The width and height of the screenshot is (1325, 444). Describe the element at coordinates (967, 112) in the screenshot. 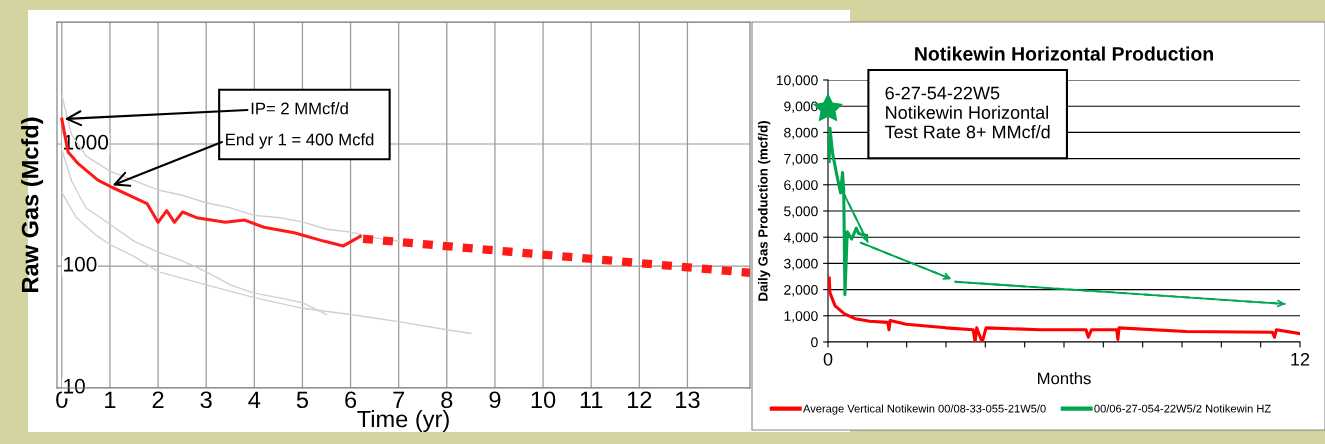

I see `annotation: 6-27-54-22W5 Notikewin Horizontal Test Rate 8+ MMcf/d` at that location.